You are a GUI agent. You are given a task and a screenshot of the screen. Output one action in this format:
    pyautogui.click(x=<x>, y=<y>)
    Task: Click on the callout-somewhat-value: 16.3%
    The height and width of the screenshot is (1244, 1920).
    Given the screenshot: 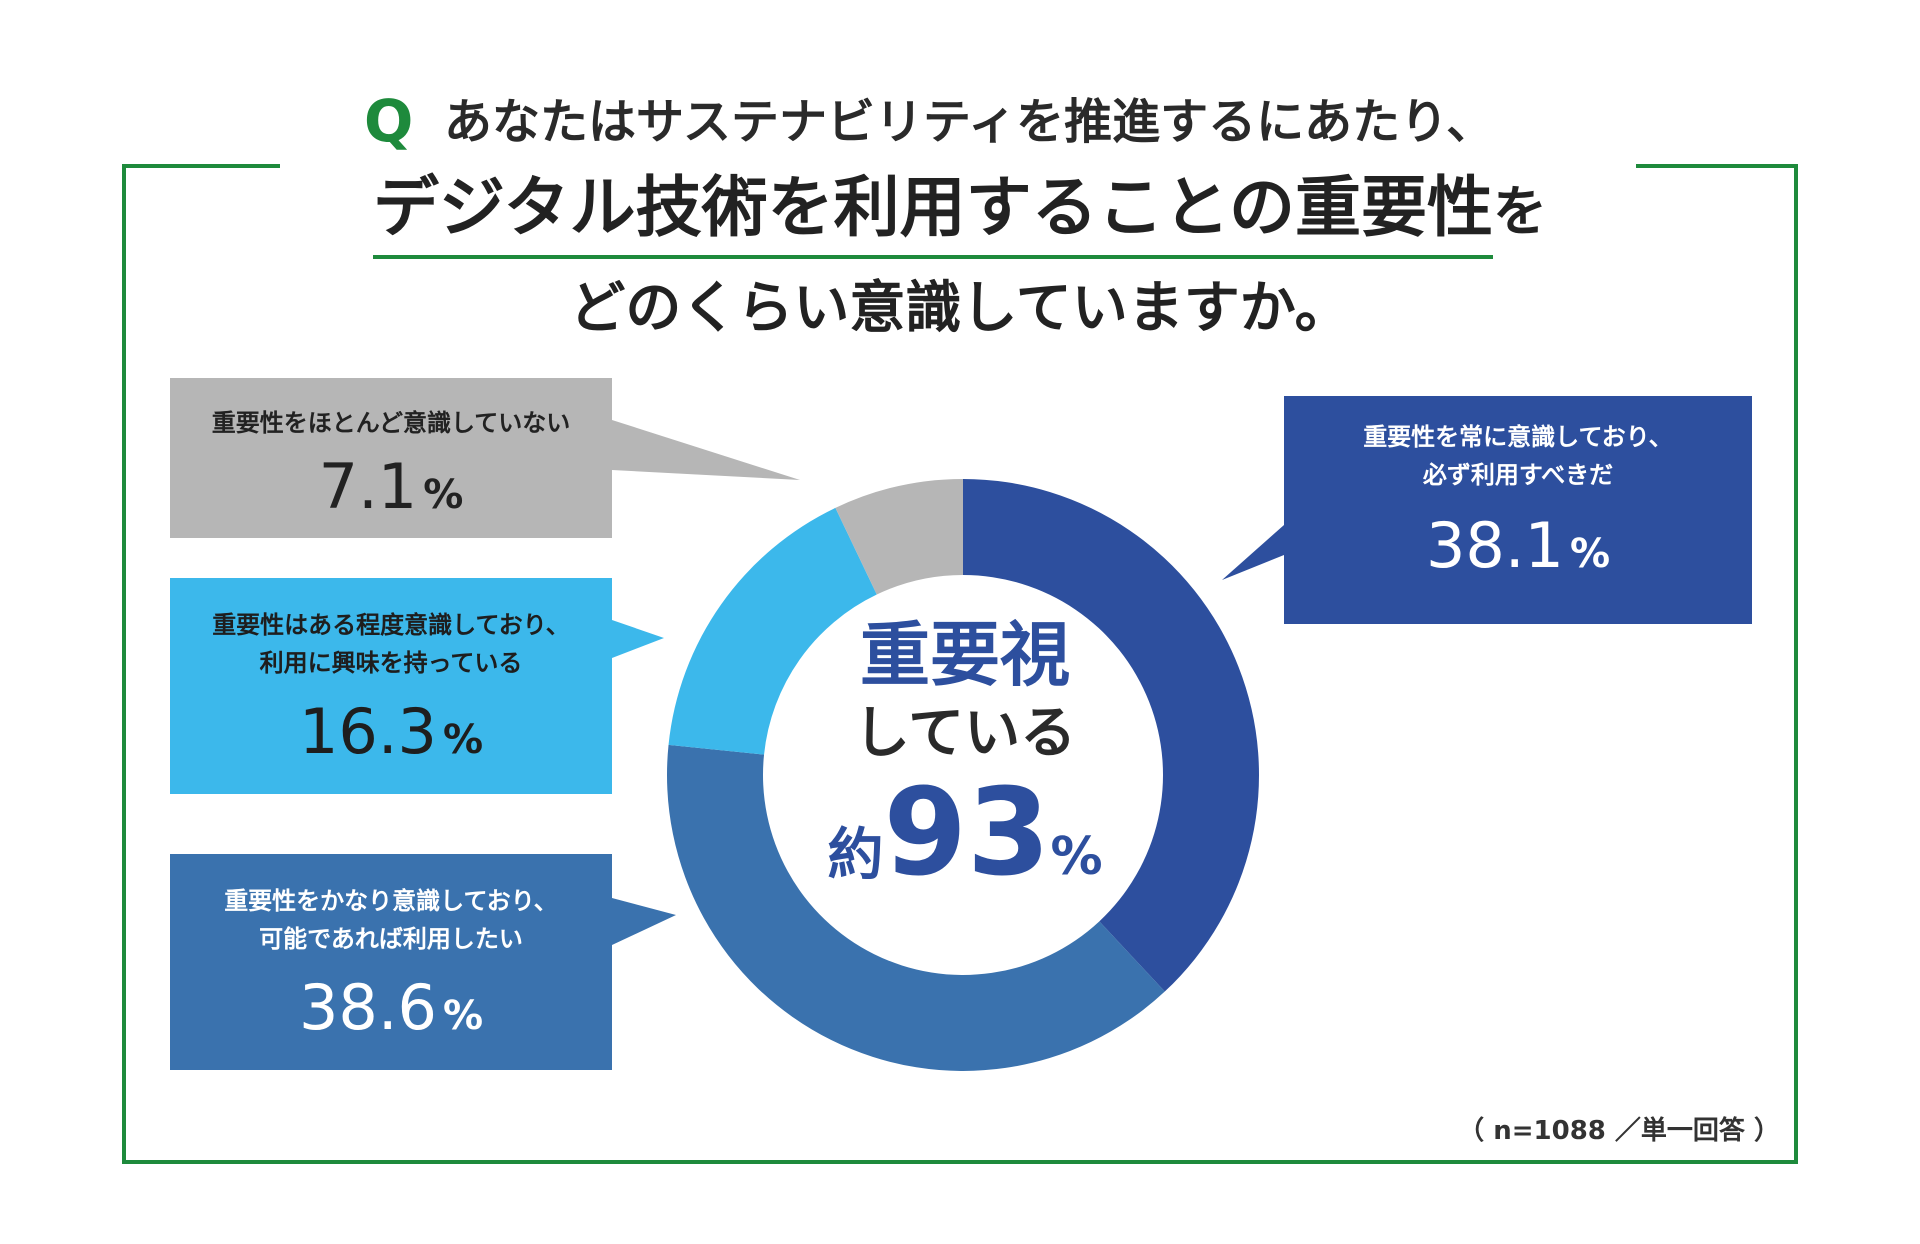 What is the action you would take?
    pyautogui.click(x=391, y=731)
    